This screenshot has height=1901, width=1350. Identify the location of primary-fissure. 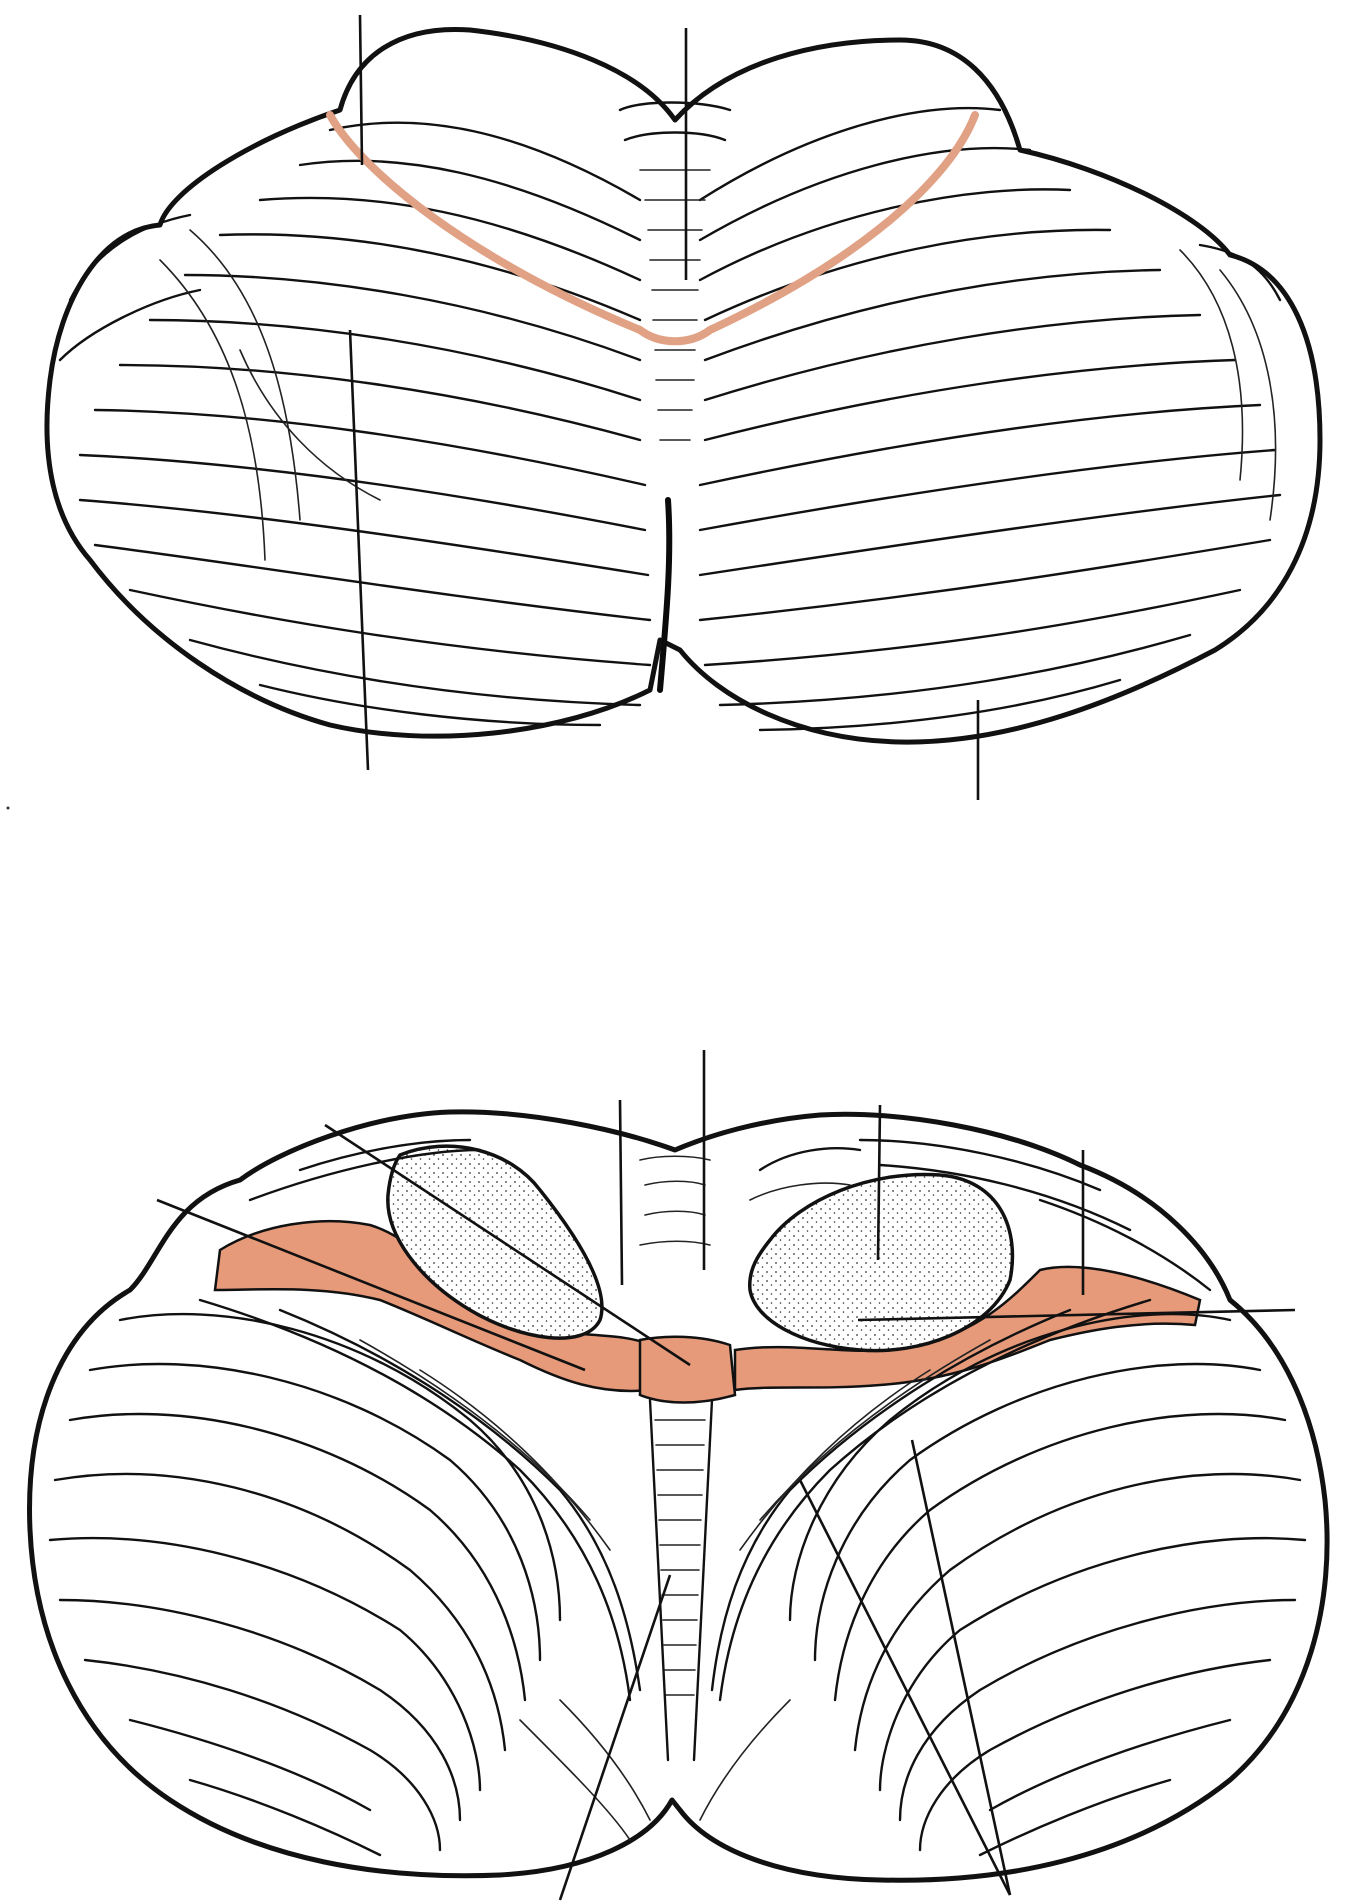
(652, 228).